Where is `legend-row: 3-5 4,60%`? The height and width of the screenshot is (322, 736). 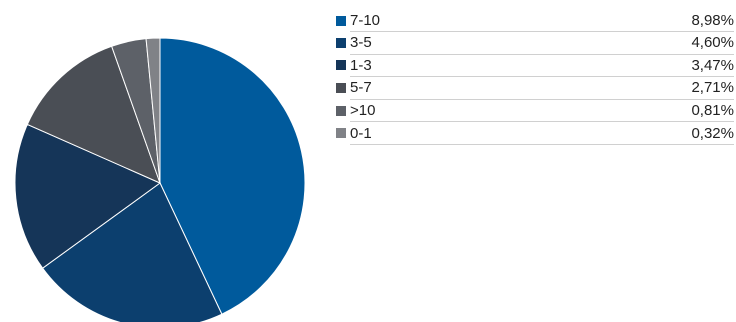
legend-row: 3-5 4,60% is located at coordinates (535, 43).